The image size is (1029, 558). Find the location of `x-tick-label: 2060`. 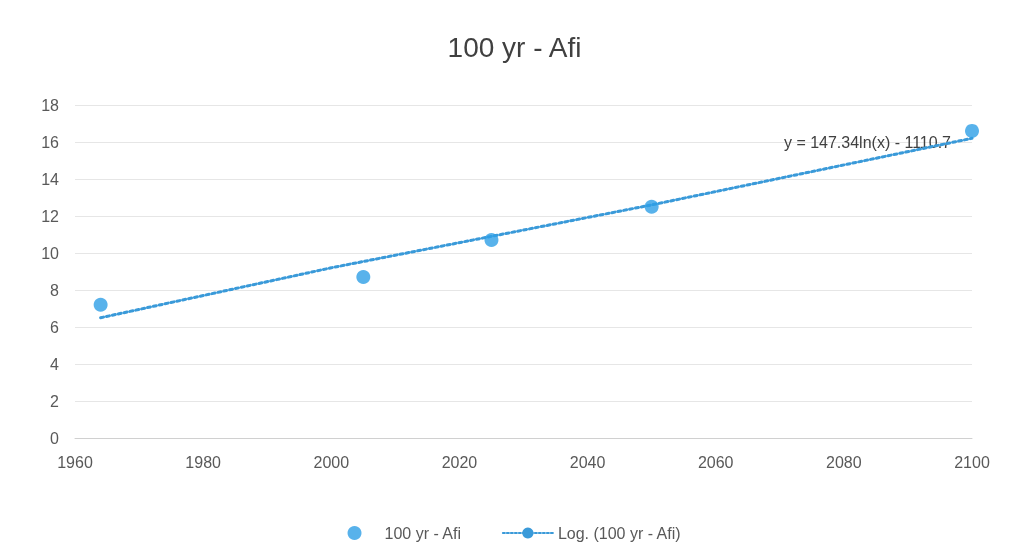

x-tick-label: 2060 is located at coordinates (715, 462).